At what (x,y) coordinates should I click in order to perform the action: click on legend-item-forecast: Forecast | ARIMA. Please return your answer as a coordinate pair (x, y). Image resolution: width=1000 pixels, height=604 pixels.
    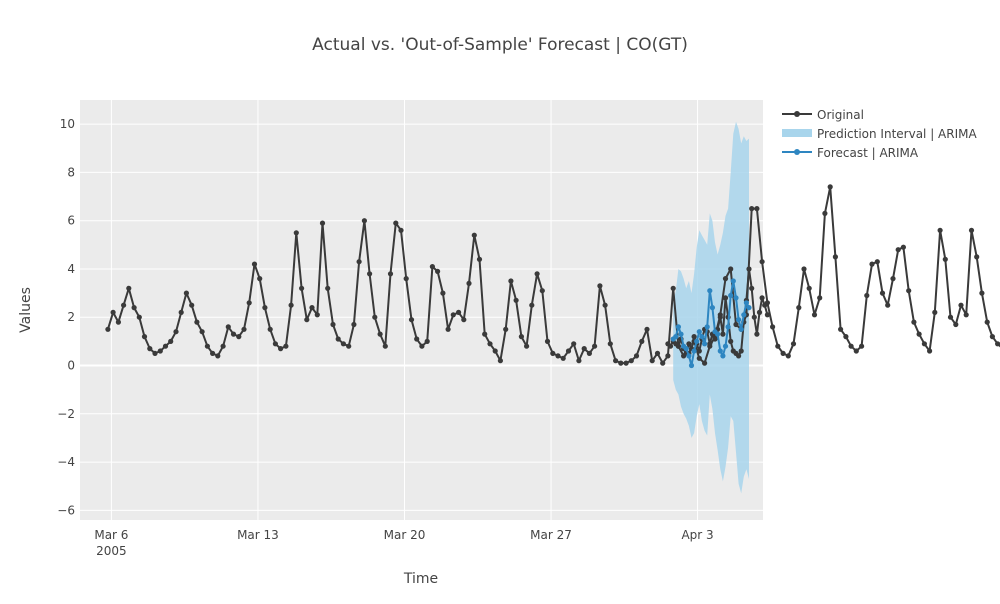
    Looking at the image, I should click on (850, 153).